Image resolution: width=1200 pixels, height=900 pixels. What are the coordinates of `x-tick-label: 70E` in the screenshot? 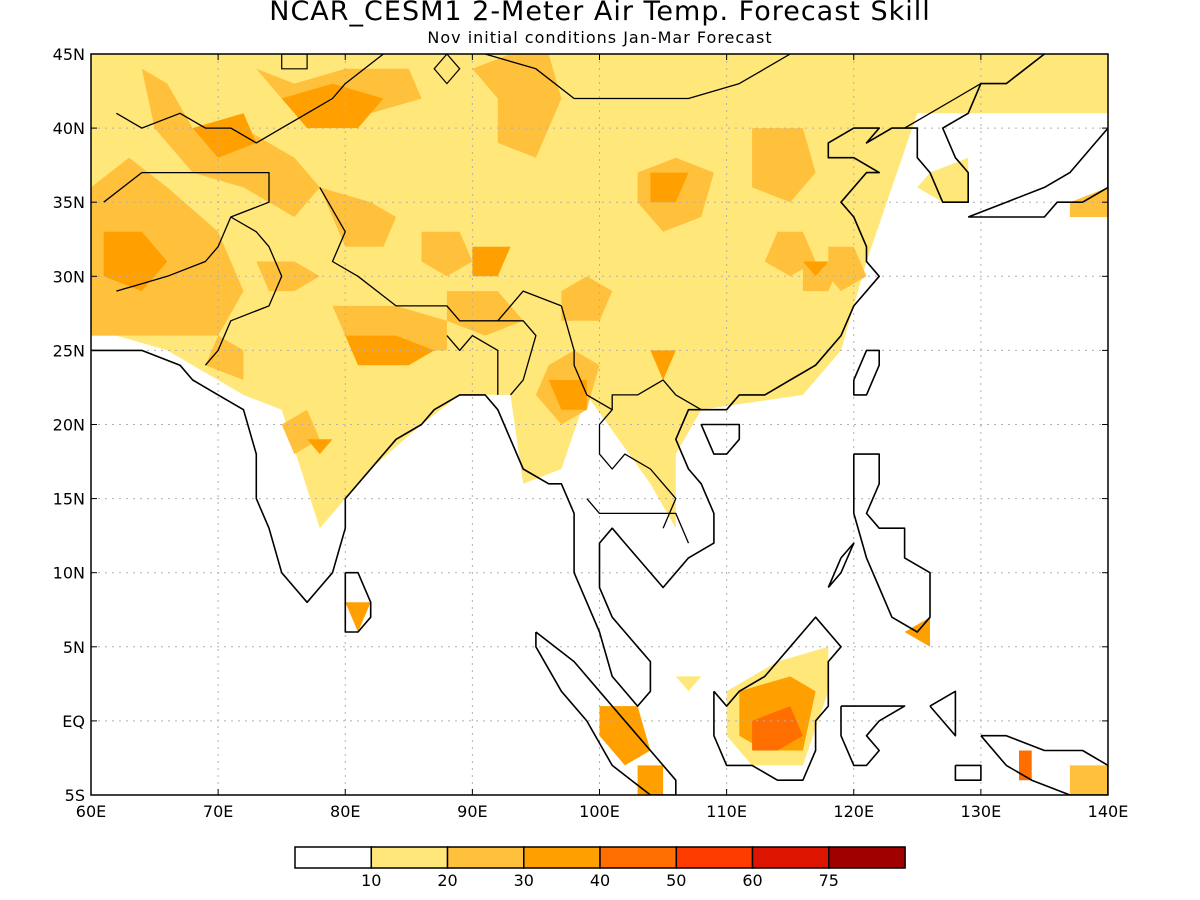 It's located at (218, 811).